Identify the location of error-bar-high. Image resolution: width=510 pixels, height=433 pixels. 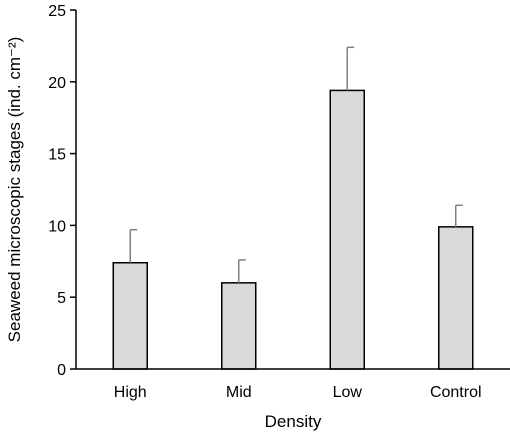
(133, 245).